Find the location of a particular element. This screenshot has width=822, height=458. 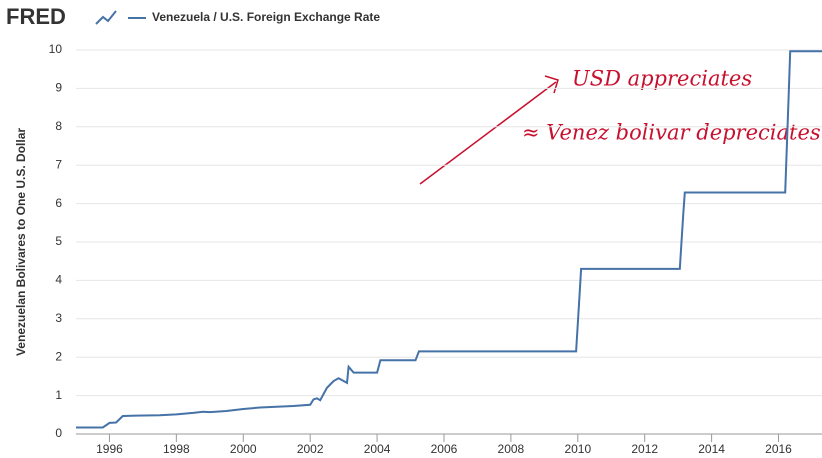

y-tick-label: 8 is located at coordinates (58, 126).